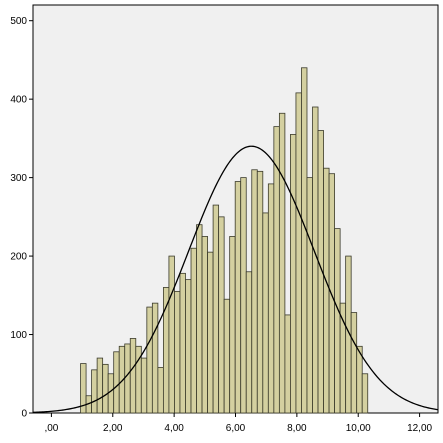 This screenshot has width=443, height=443. I want to click on y-axis: 0 100 200 300 400 500, so click(21, 218).